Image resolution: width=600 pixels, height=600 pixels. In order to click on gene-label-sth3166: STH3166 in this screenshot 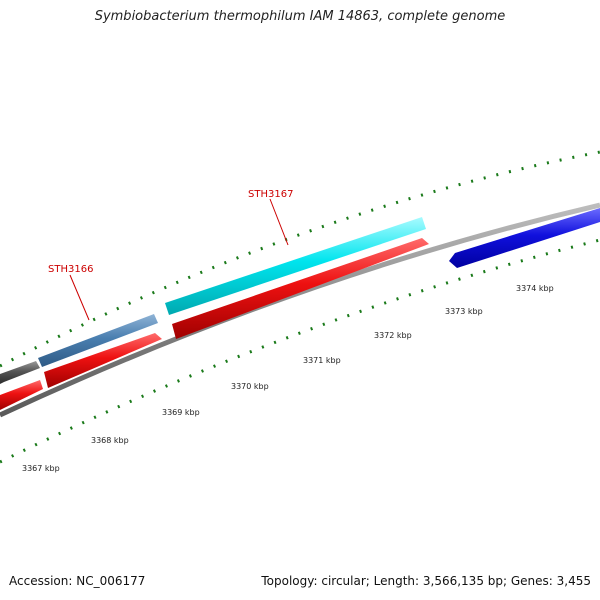, I will do `click(70, 269)`.